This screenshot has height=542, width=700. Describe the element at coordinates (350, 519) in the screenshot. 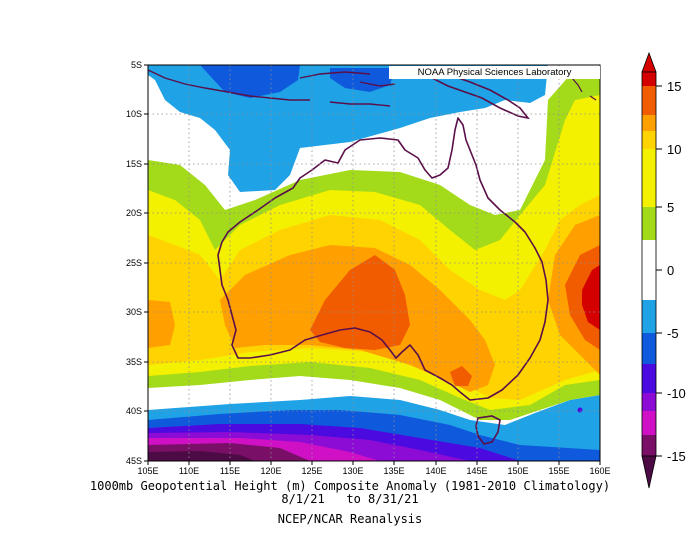

I see `data-source: NCEP/NCAR Reanalysis` at that location.